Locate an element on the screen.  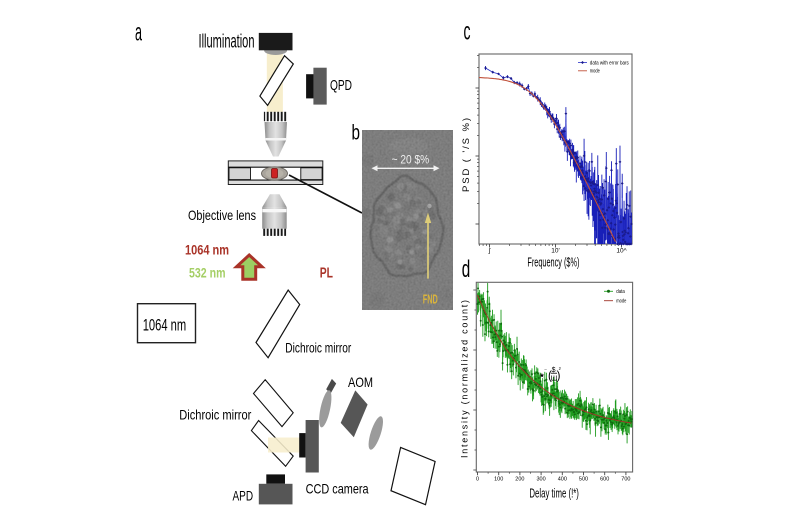
svg-text: 700 is located at coordinates (625, 480).